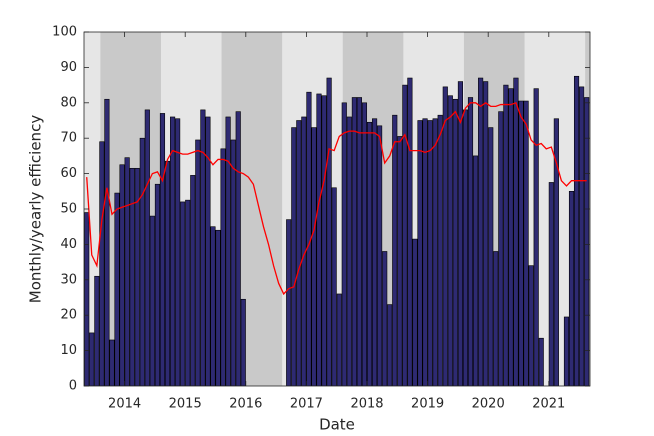 The height and width of the screenshot is (436, 654). What do you see at coordinates (64, 32) in the screenshot?
I see `y-tick-label: 100` at bounding box center [64, 32].